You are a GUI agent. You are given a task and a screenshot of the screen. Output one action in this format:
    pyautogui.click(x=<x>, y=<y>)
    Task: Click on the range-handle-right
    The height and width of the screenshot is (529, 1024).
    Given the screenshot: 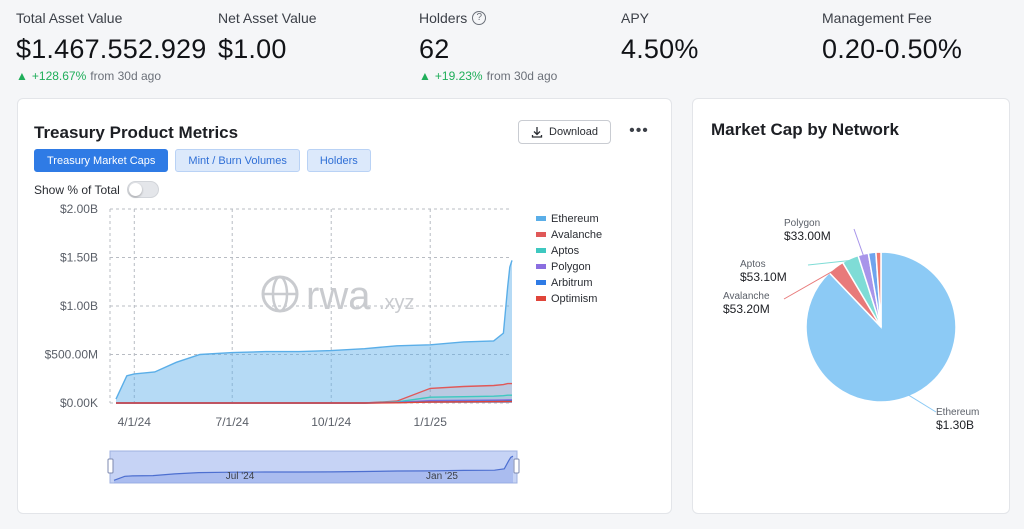 What is the action you would take?
    pyautogui.click(x=516, y=466)
    